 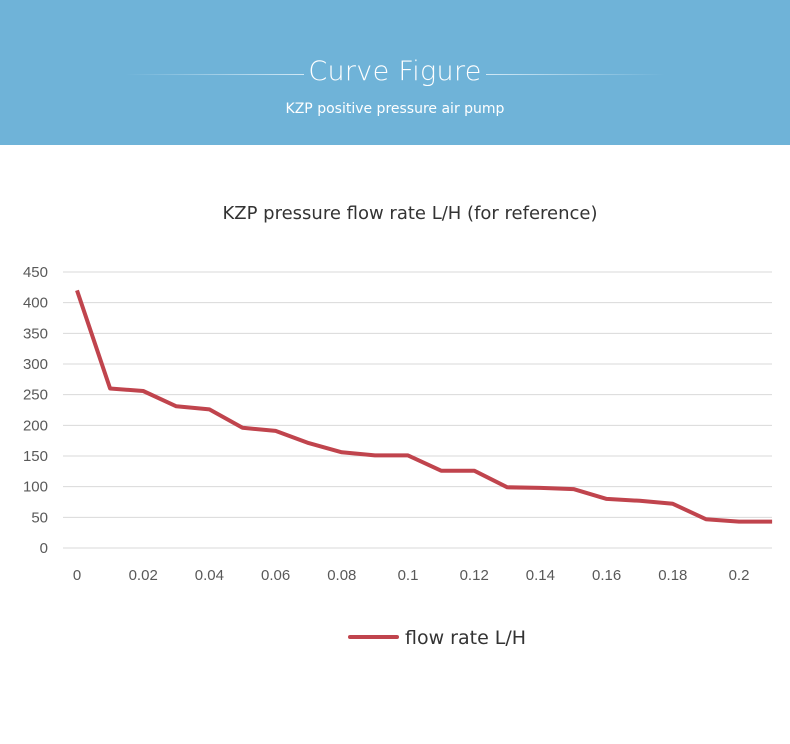 What do you see at coordinates (672, 575) in the screenshot?
I see `x-tick-label: 0.18` at bounding box center [672, 575].